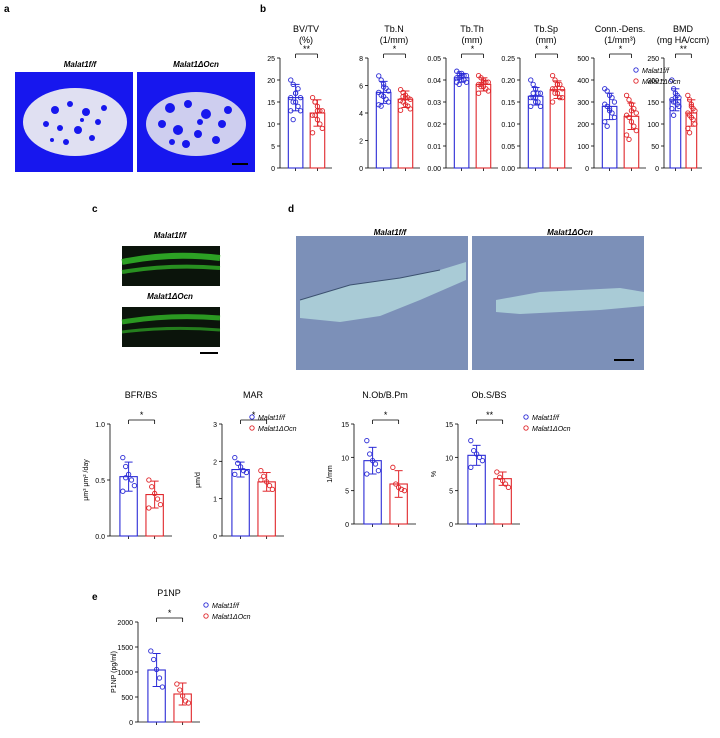  Describe the element at coordinates (196, 122) in the screenshot. I see `microct-image-ocn` at that location.